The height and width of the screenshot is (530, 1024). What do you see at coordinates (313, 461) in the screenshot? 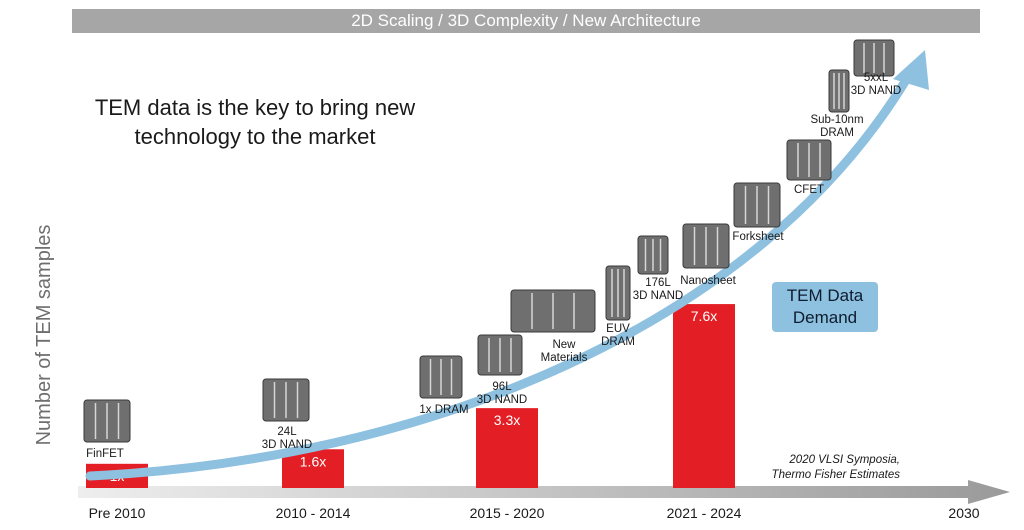
I see `bar-value-label: 1.6x` at bounding box center [313, 461].